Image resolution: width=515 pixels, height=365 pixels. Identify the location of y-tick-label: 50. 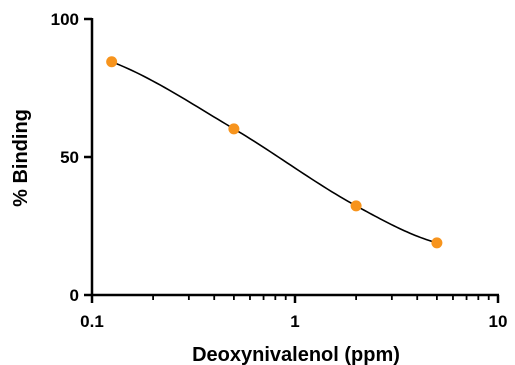
(69, 157).